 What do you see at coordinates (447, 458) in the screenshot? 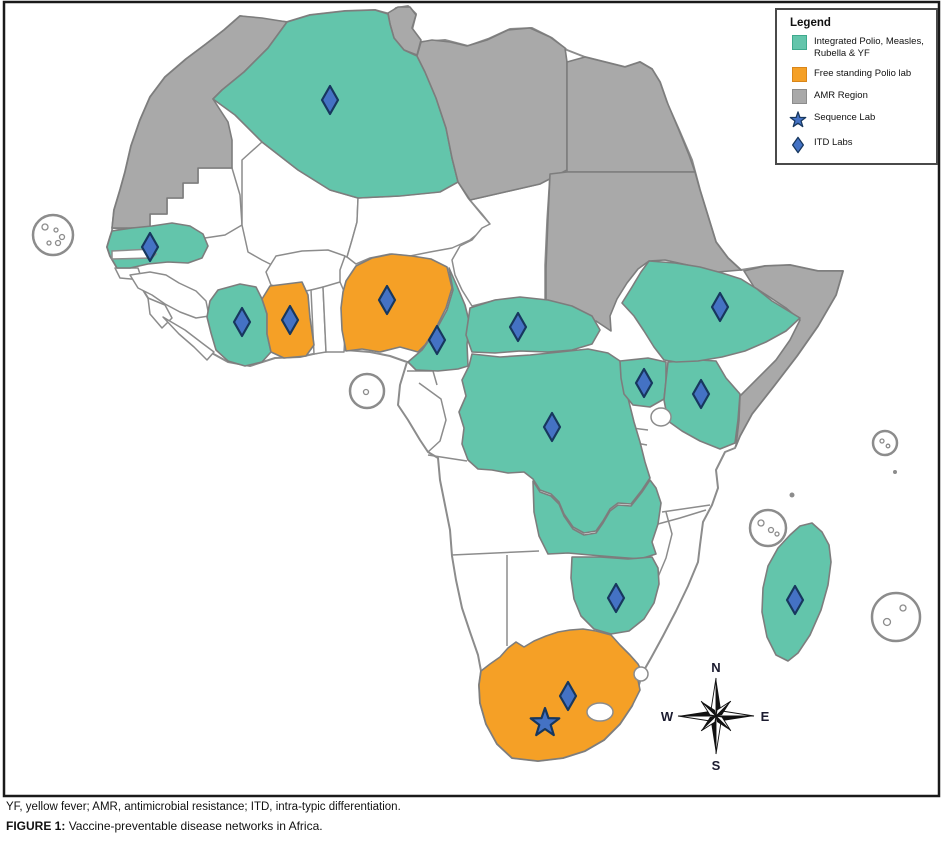
I see `border-angola-north` at bounding box center [447, 458].